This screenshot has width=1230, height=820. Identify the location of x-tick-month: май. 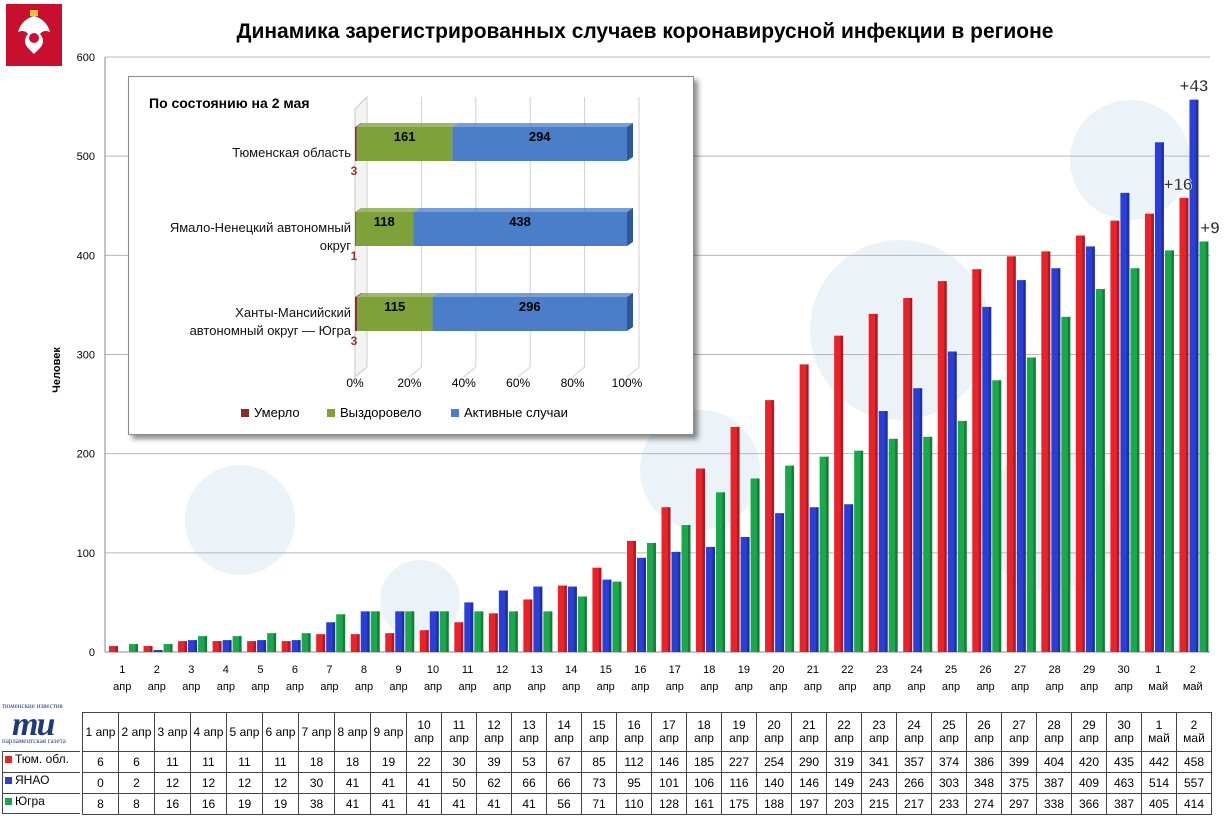
(1158, 687).